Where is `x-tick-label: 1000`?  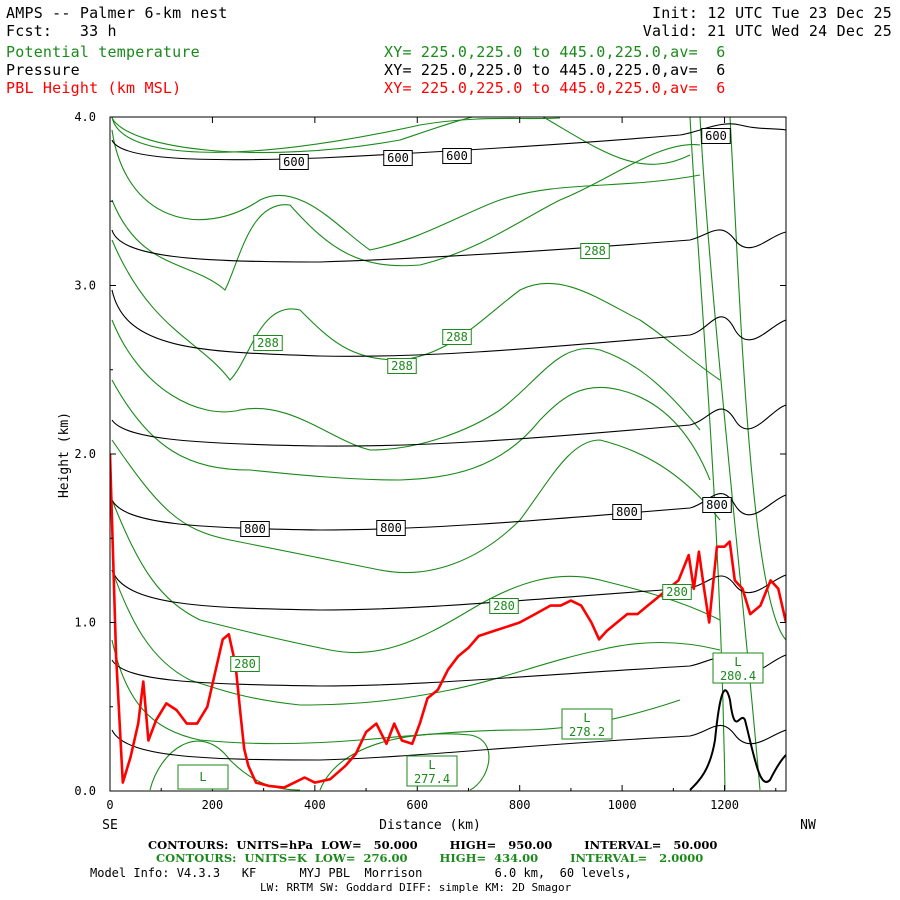
x-tick-label: 1000 is located at coordinates (622, 805).